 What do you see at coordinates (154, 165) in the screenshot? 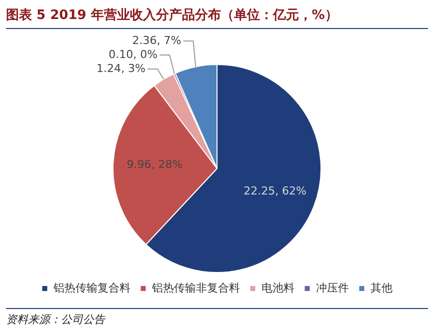
I see `data-label: 9.96, 28%` at bounding box center [154, 165].